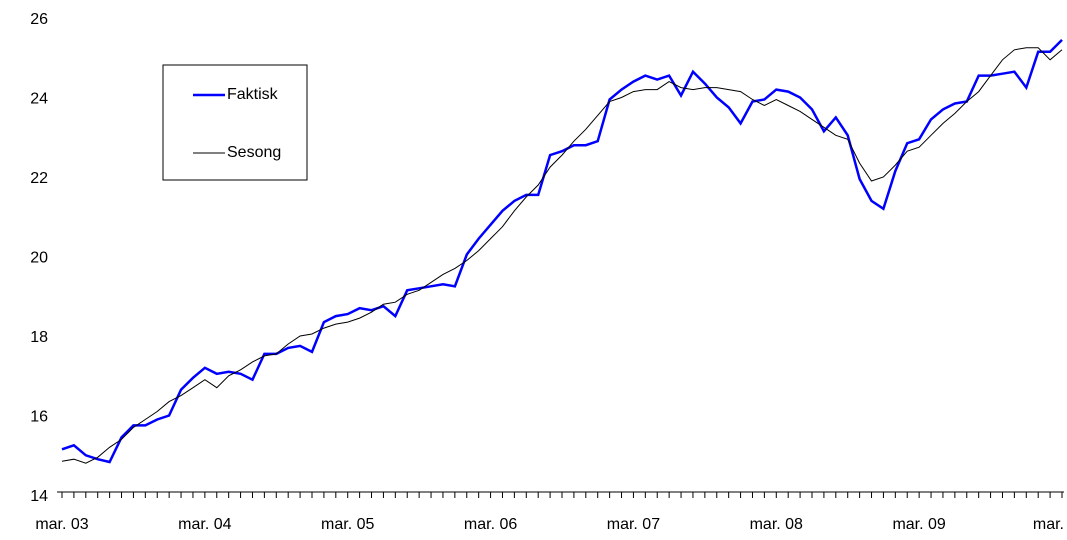 The width and height of the screenshot is (1067, 540). I want to click on y-tick-label: 22, so click(39, 178).